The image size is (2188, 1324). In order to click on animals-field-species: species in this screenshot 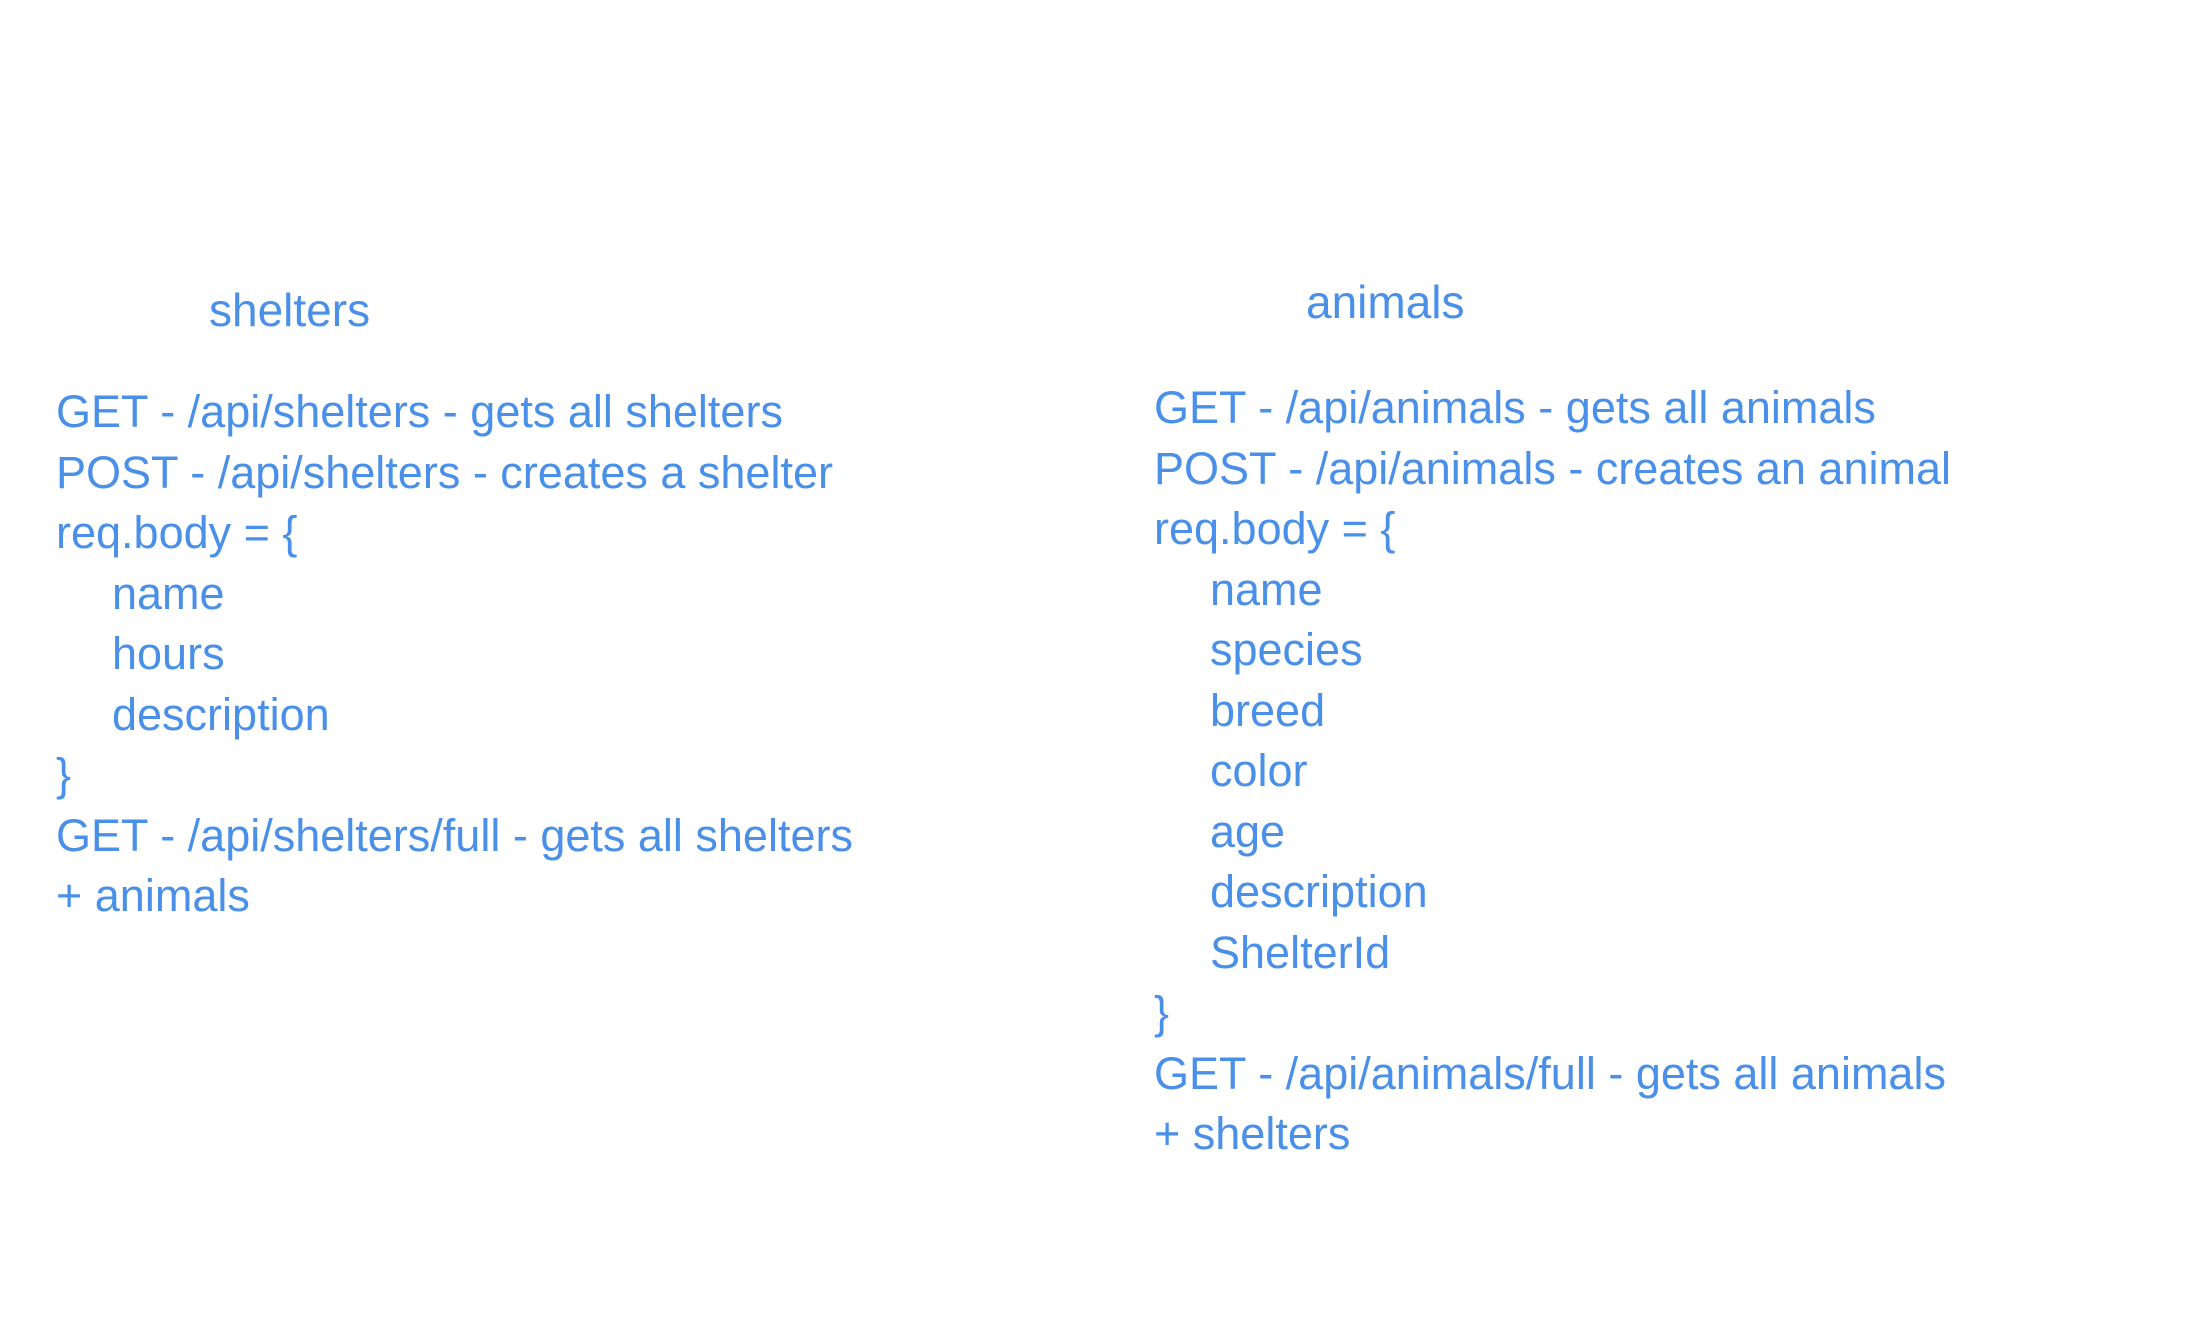, I will do `click(1286, 649)`.